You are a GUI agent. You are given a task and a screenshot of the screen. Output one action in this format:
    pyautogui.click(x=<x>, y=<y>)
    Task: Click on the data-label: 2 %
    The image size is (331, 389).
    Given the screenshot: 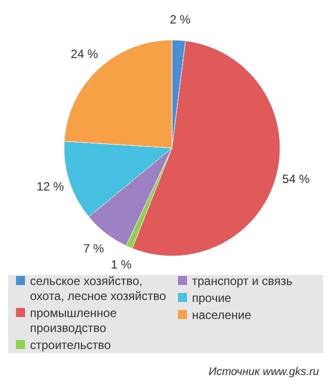 What is the action you would take?
    pyautogui.click(x=180, y=19)
    